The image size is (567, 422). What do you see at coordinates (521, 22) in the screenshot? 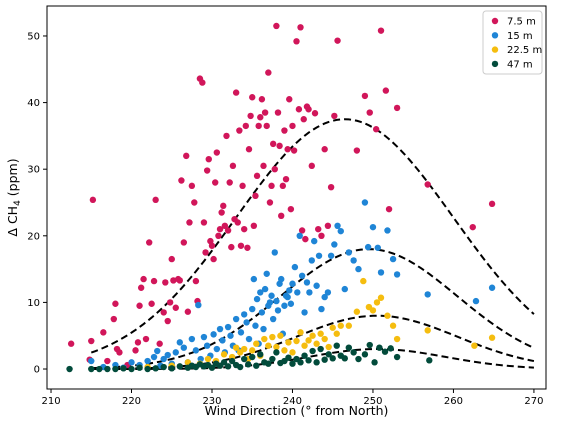
I see `legend-label: 7.5 m` at bounding box center [521, 22].